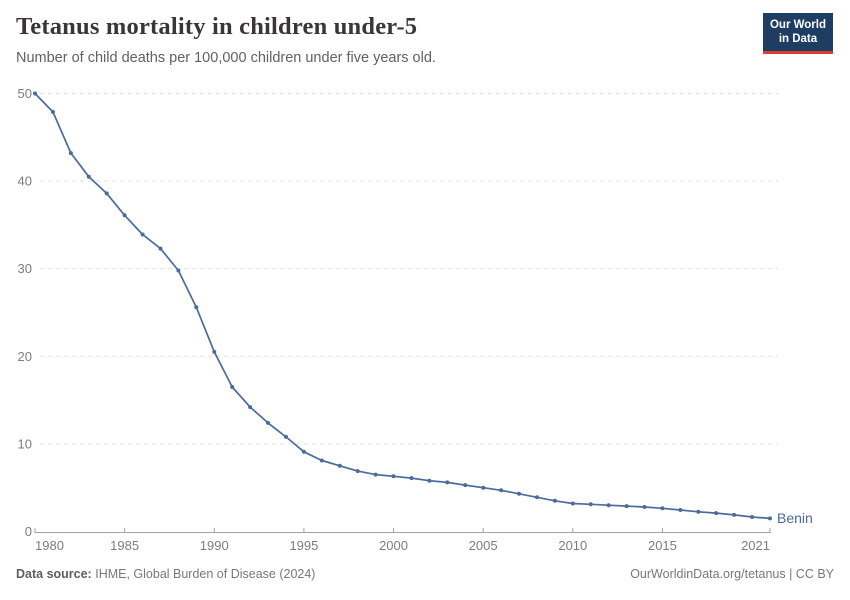 The width and height of the screenshot is (850, 600). I want to click on data-point-2001, so click(411, 478).